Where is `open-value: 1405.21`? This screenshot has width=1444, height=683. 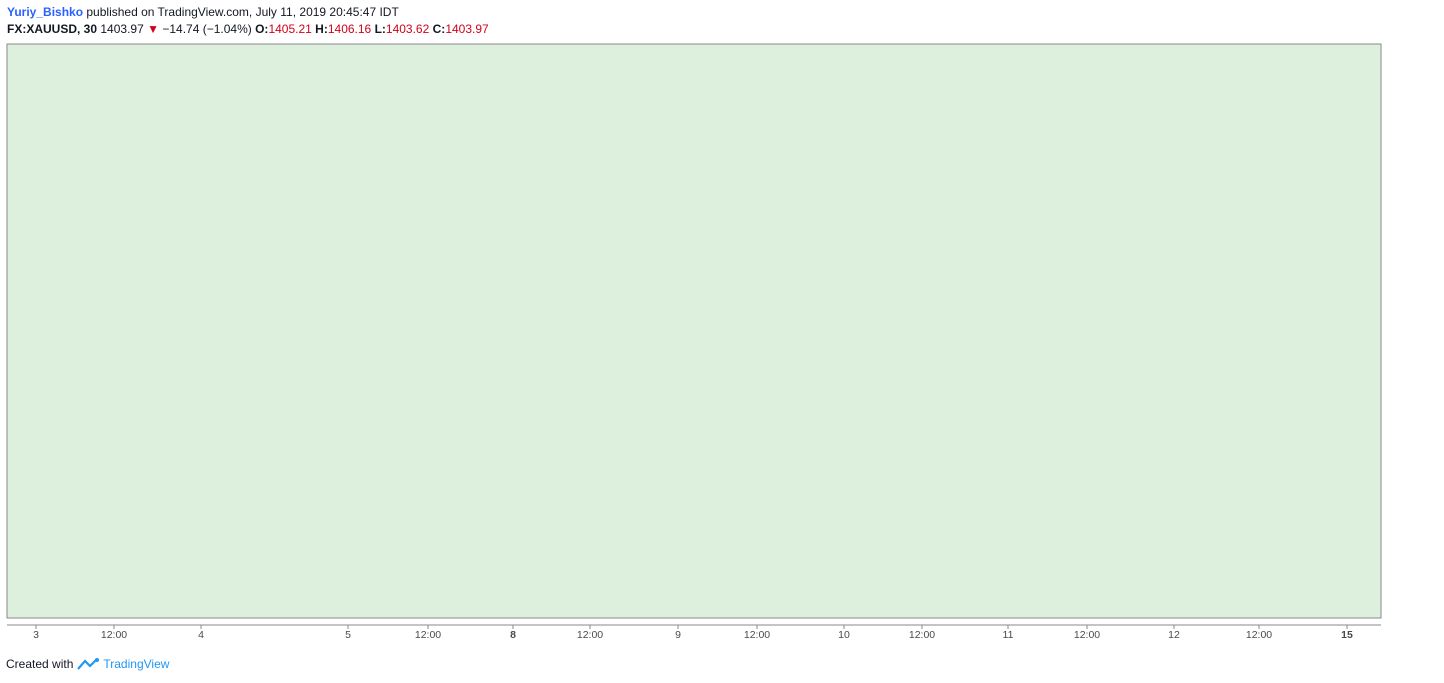
open-value: 1405.21 is located at coordinates (290, 29).